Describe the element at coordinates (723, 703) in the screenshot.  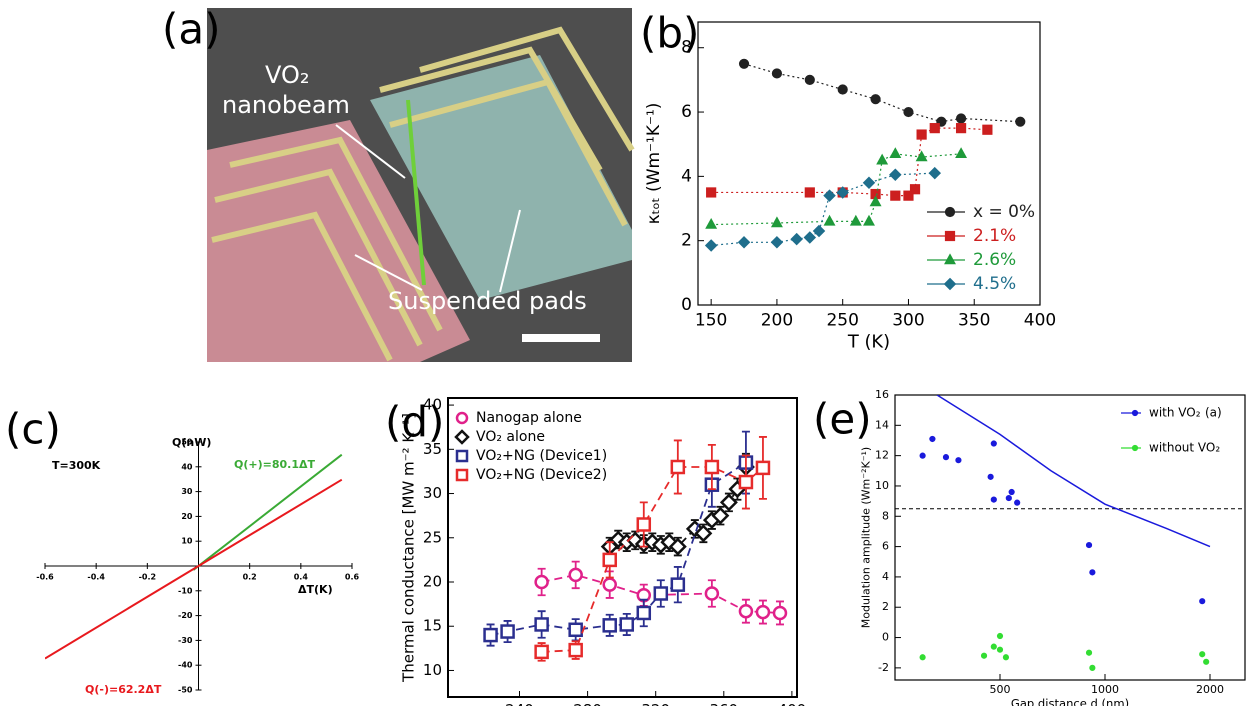
I see `x-tick-label: 360` at that location.